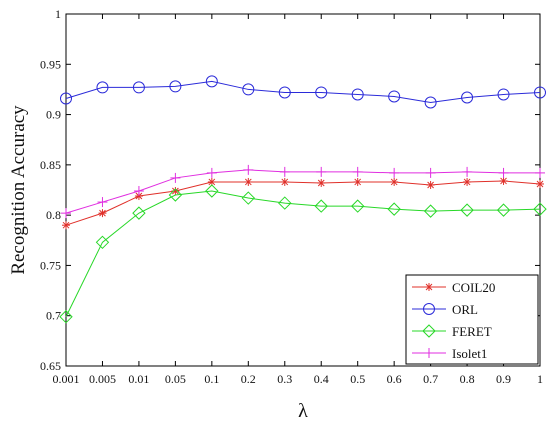  What do you see at coordinates (211, 379) in the screenshot?
I see `x-tick-label: 0.1` at bounding box center [211, 379].